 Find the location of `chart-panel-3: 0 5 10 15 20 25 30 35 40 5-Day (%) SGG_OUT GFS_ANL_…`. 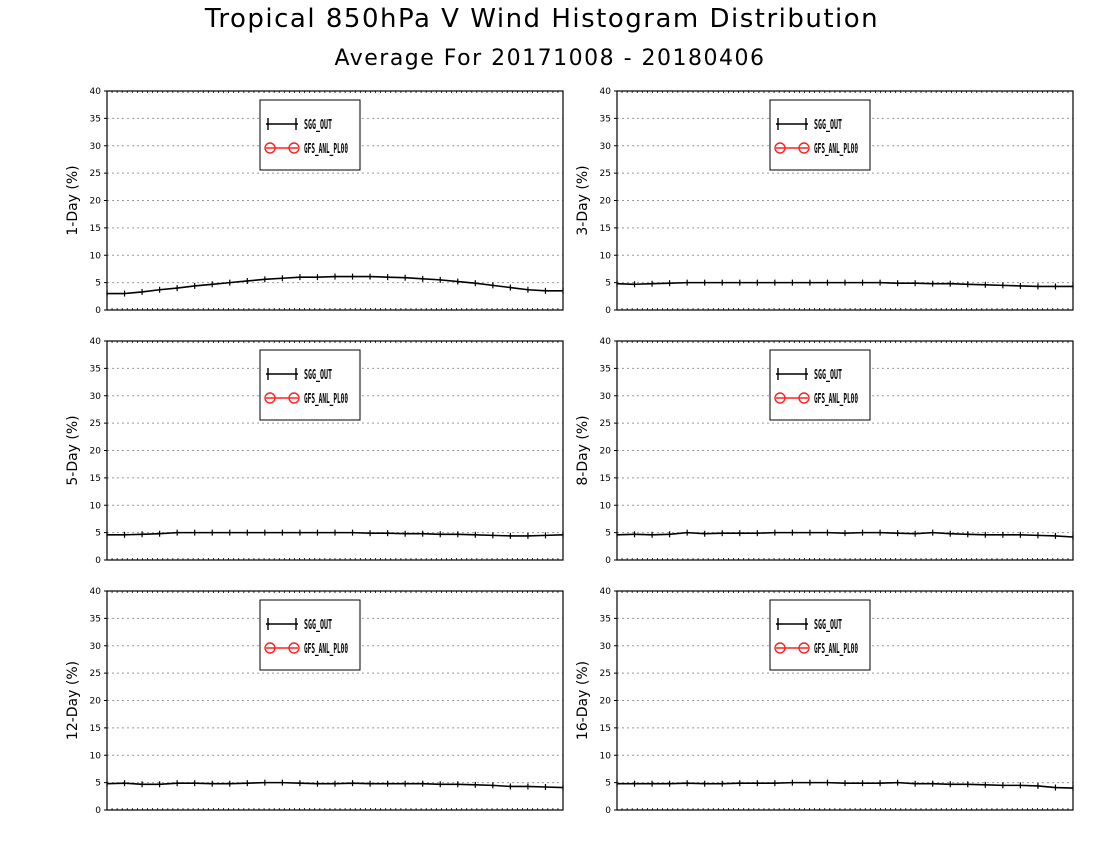

chart-panel-3: 0 5 10 15 20 25 30 35 40 5-Day (%) SGG_OUT GFS_ANL_… is located at coordinates (314, 451).